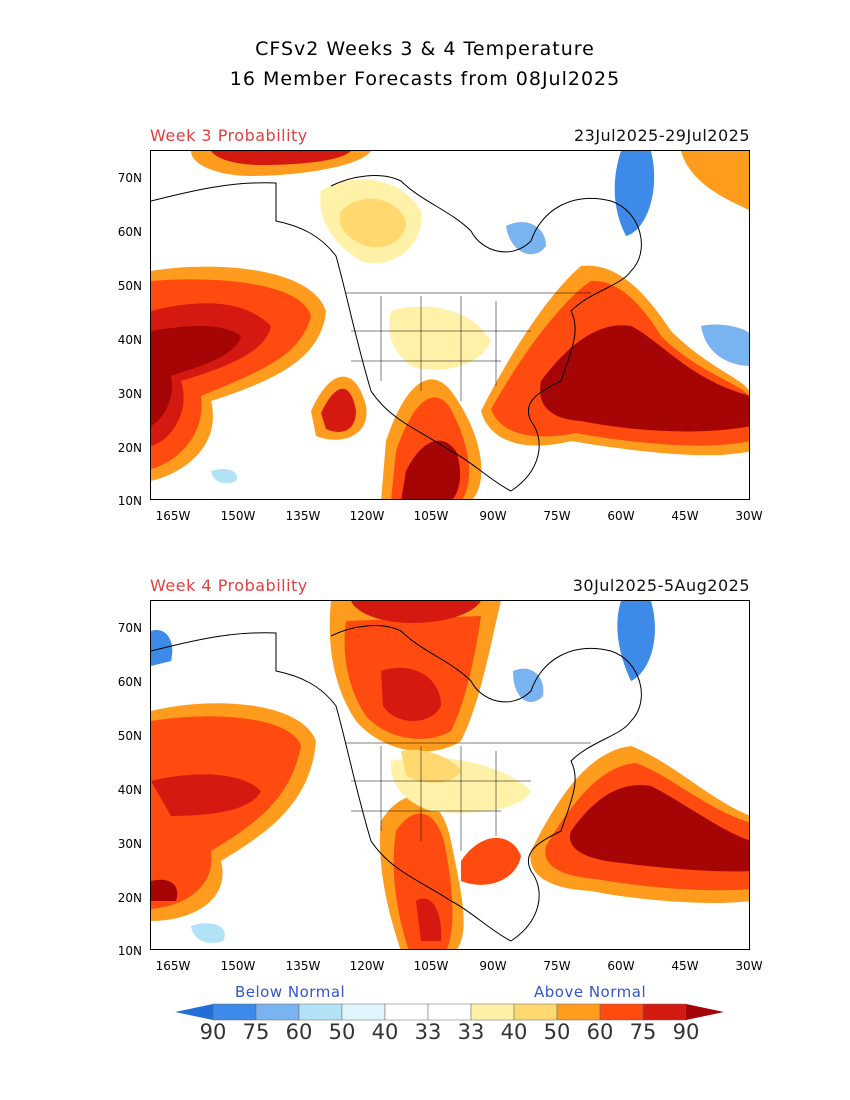  I want to click on week3-lon-90w: 90W, so click(493, 516).